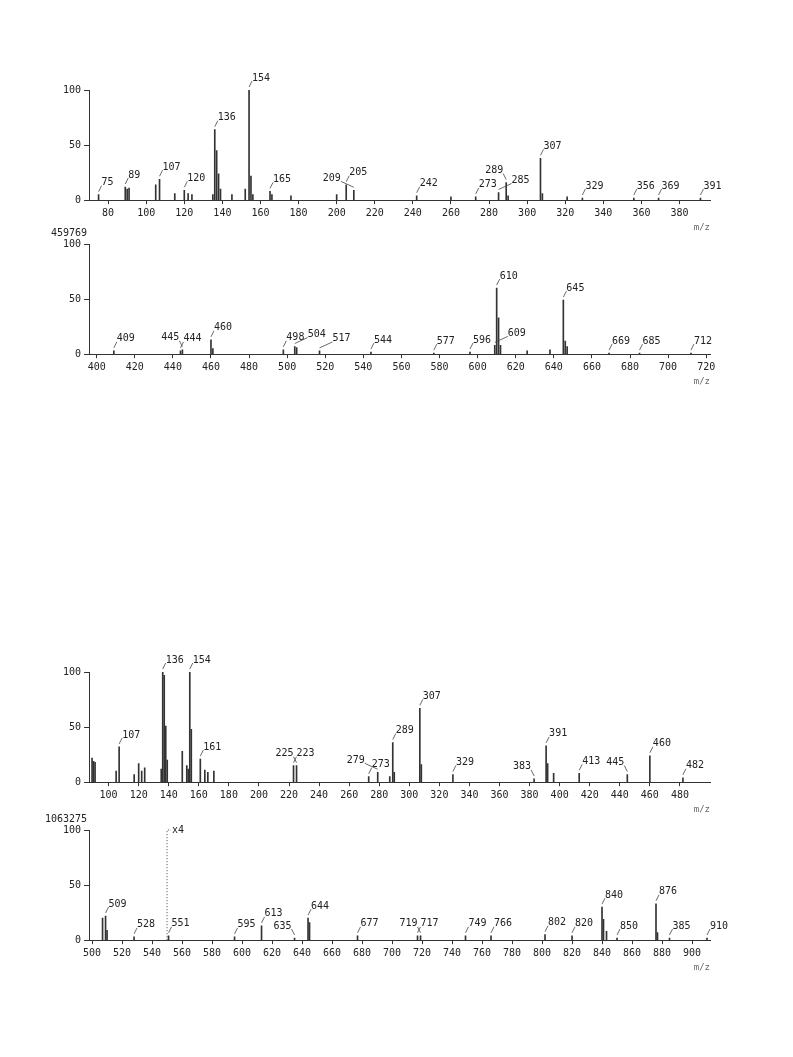 The image size is (793, 1057). What do you see at coordinates (404, 730) in the screenshot?
I see `annotation: 289` at bounding box center [404, 730].